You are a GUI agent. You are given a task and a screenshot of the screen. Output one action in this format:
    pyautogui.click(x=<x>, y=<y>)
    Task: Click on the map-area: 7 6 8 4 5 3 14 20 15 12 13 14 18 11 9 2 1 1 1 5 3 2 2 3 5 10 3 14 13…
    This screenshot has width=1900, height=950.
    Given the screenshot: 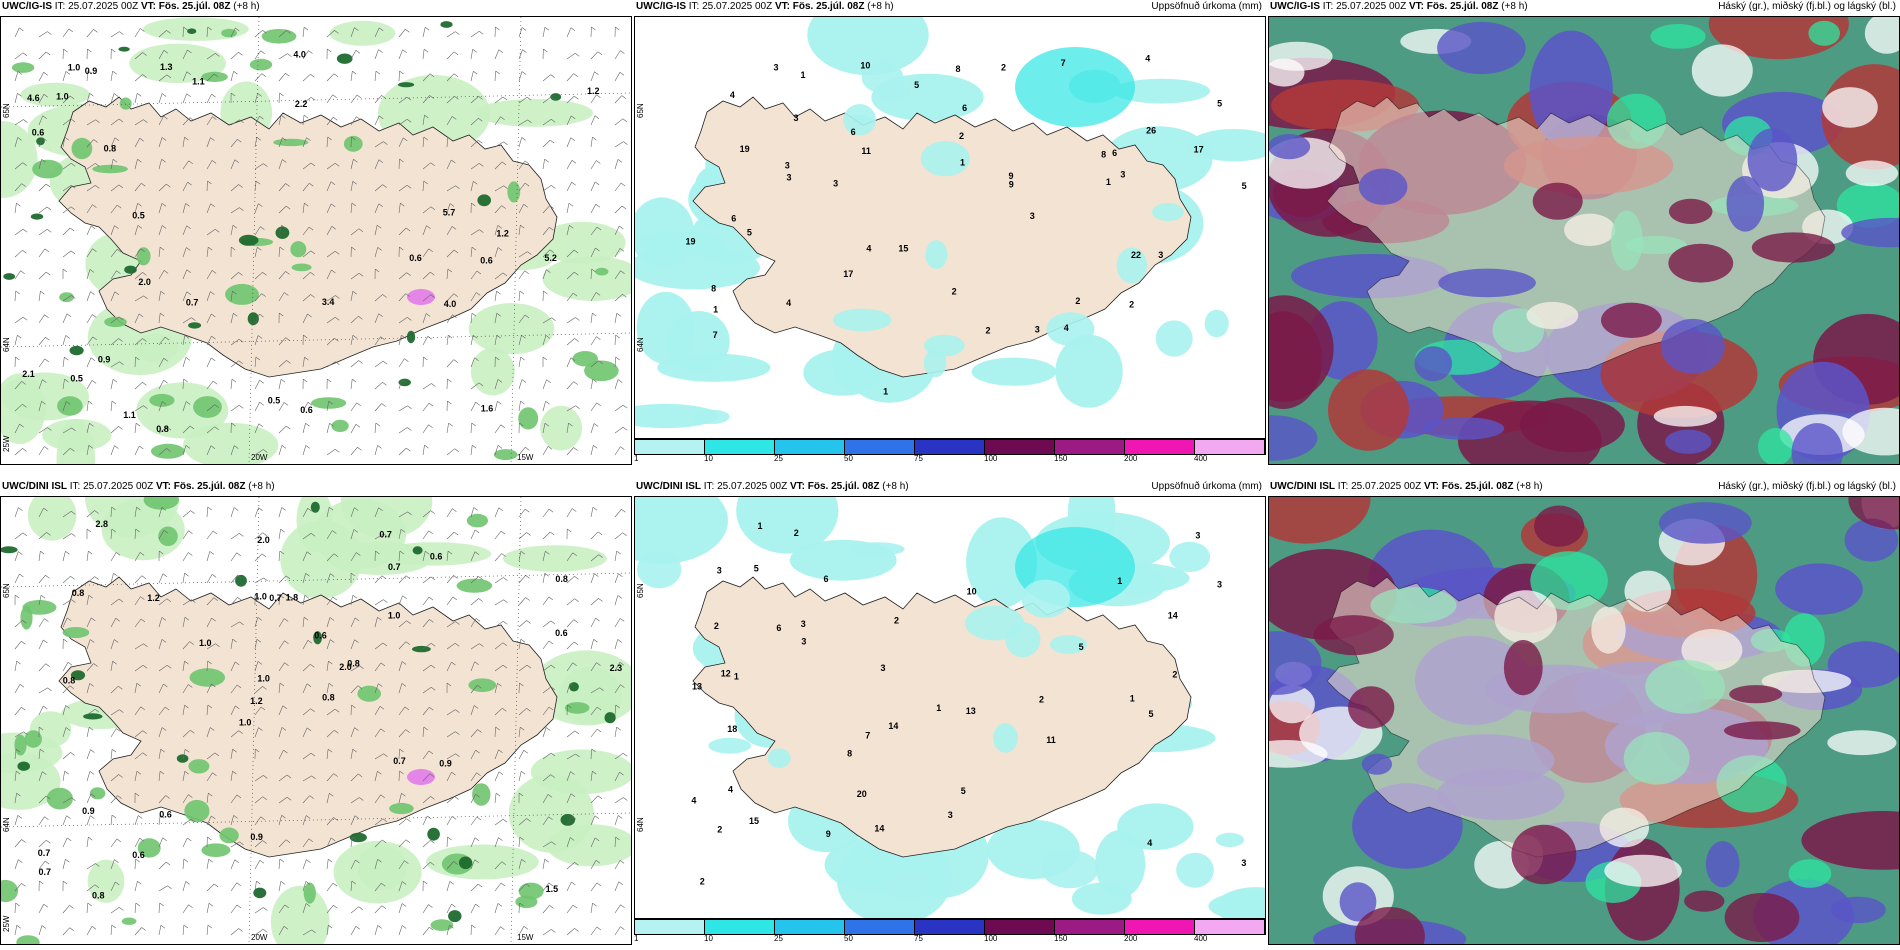 What is the action you would take?
    pyautogui.click(x=950, y=707)
    